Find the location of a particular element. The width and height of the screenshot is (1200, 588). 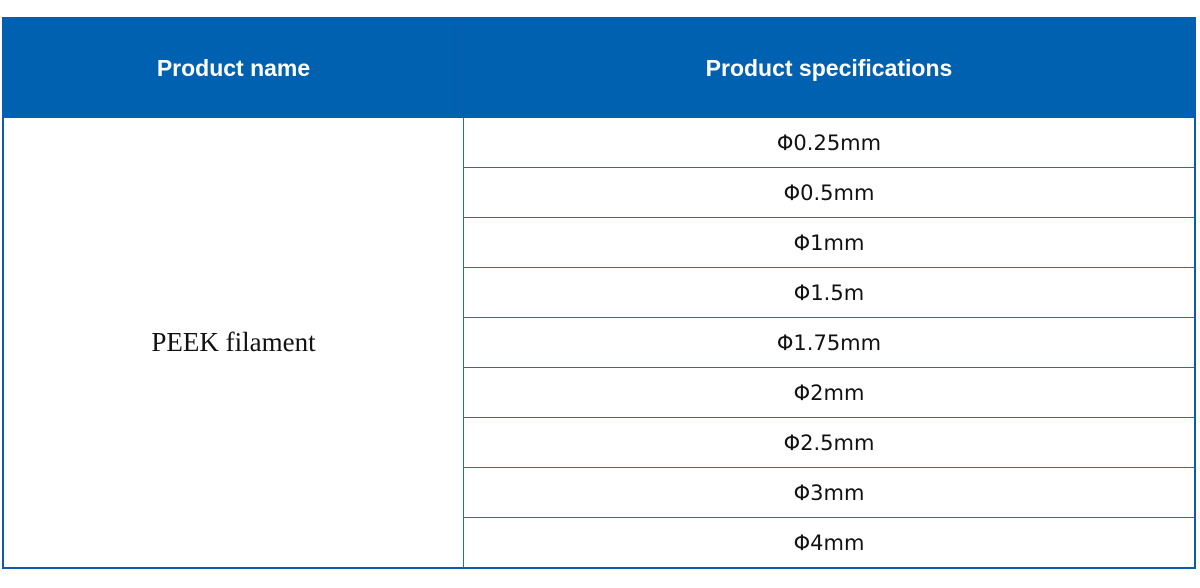

table-row: Φ0.5mm is located at coordinates (599, 192).